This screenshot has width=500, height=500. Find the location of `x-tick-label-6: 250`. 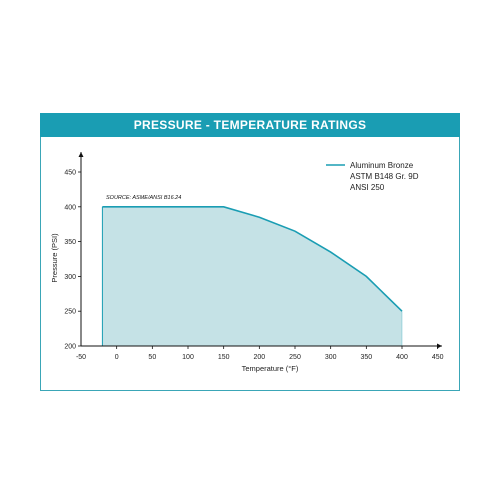

x-tick-label-6: 250 is located at coordinates (295, 357).